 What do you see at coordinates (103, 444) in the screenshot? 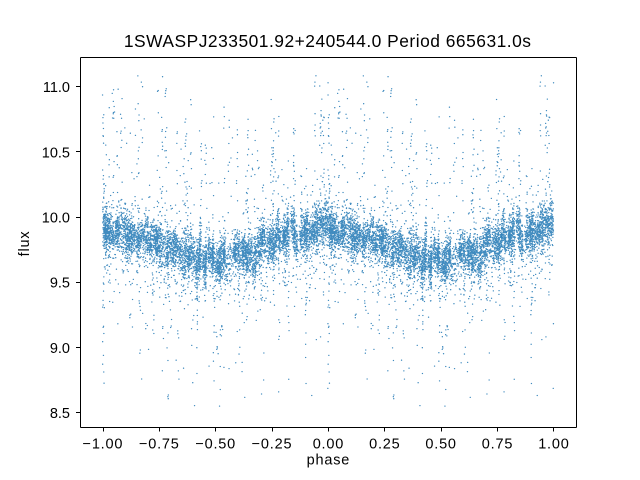
I see `svg-text: −1.00` at bounding box center [103, 444].